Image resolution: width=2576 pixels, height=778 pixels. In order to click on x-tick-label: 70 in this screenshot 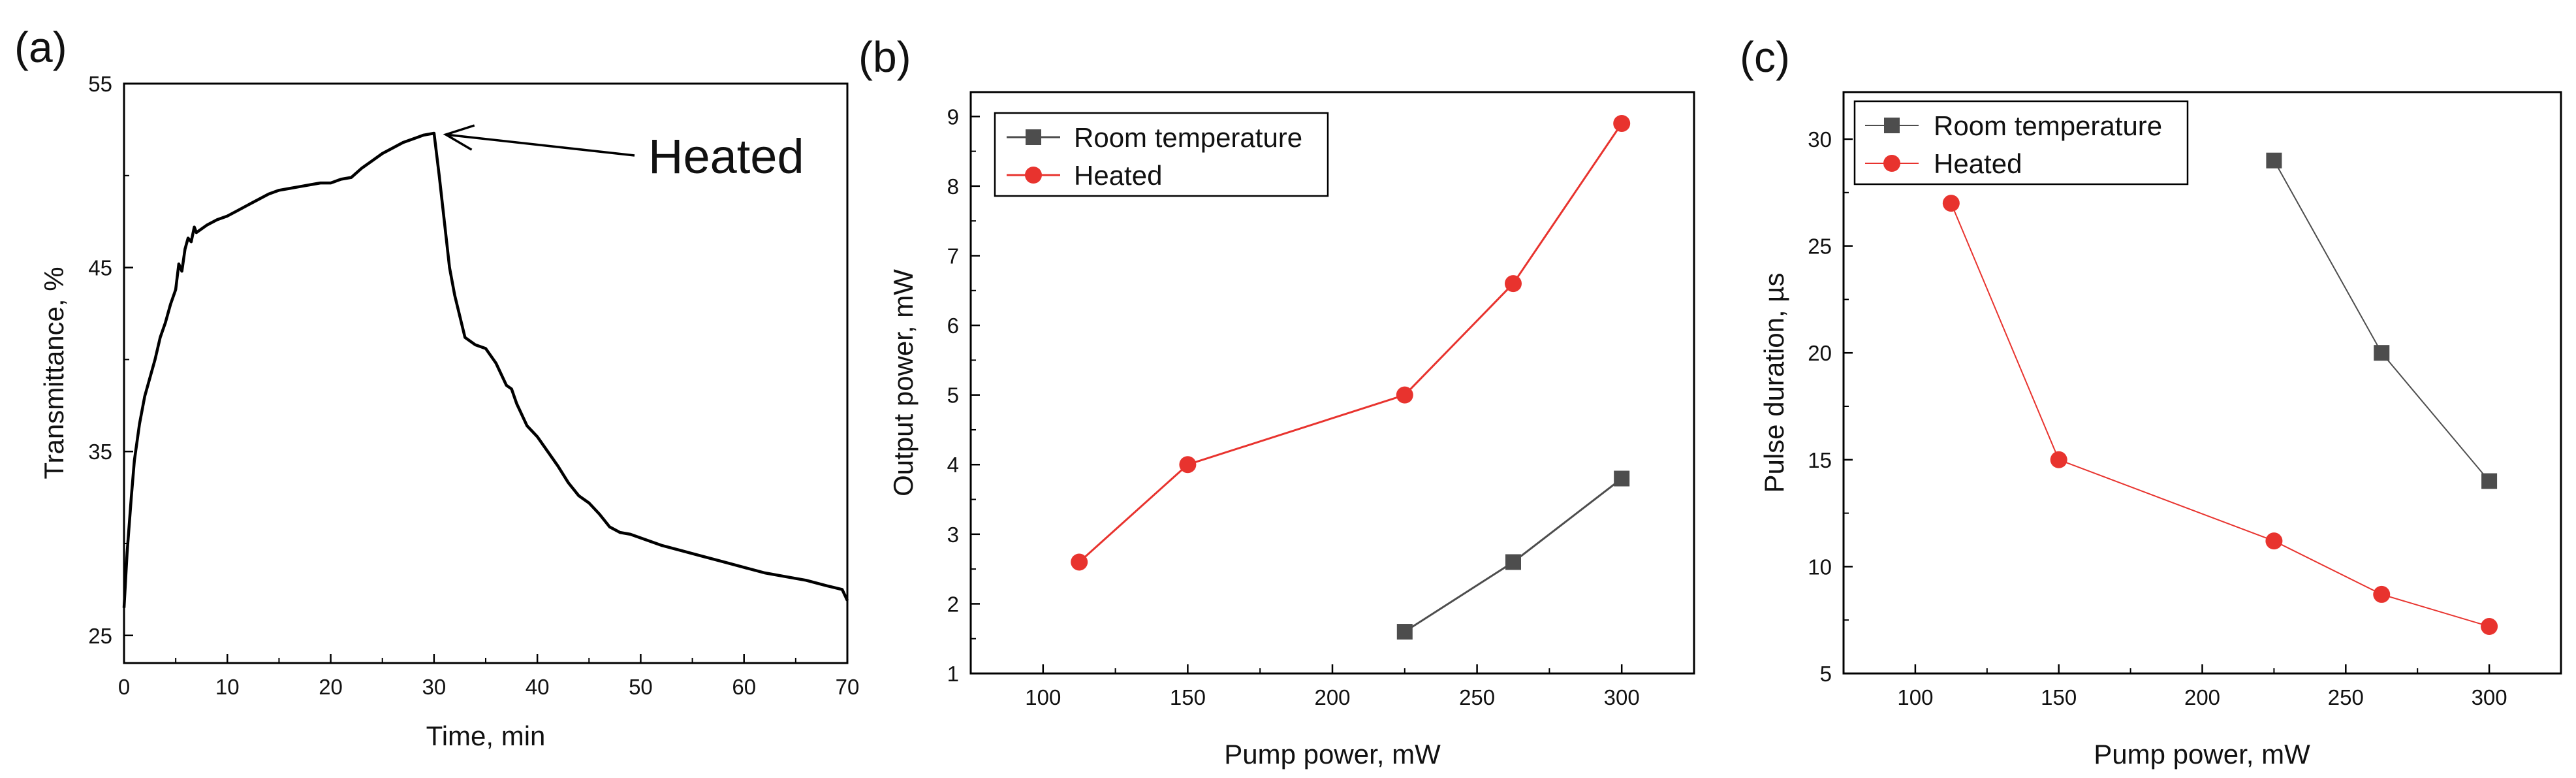, I will do `click(848, 687)`.